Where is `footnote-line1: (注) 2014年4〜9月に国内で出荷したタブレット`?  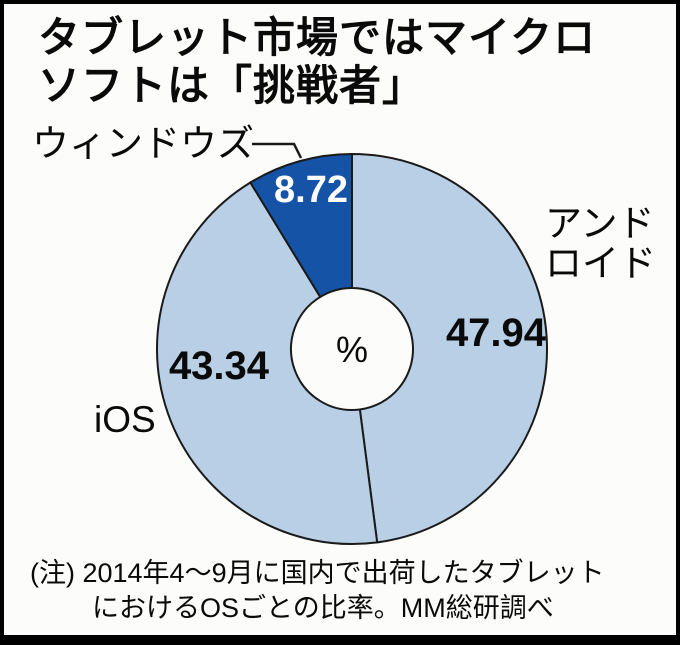 footnote-line1: (注) 2014年4〜9月に国内で出荷したタブレット is located at coordinates (317, 573).